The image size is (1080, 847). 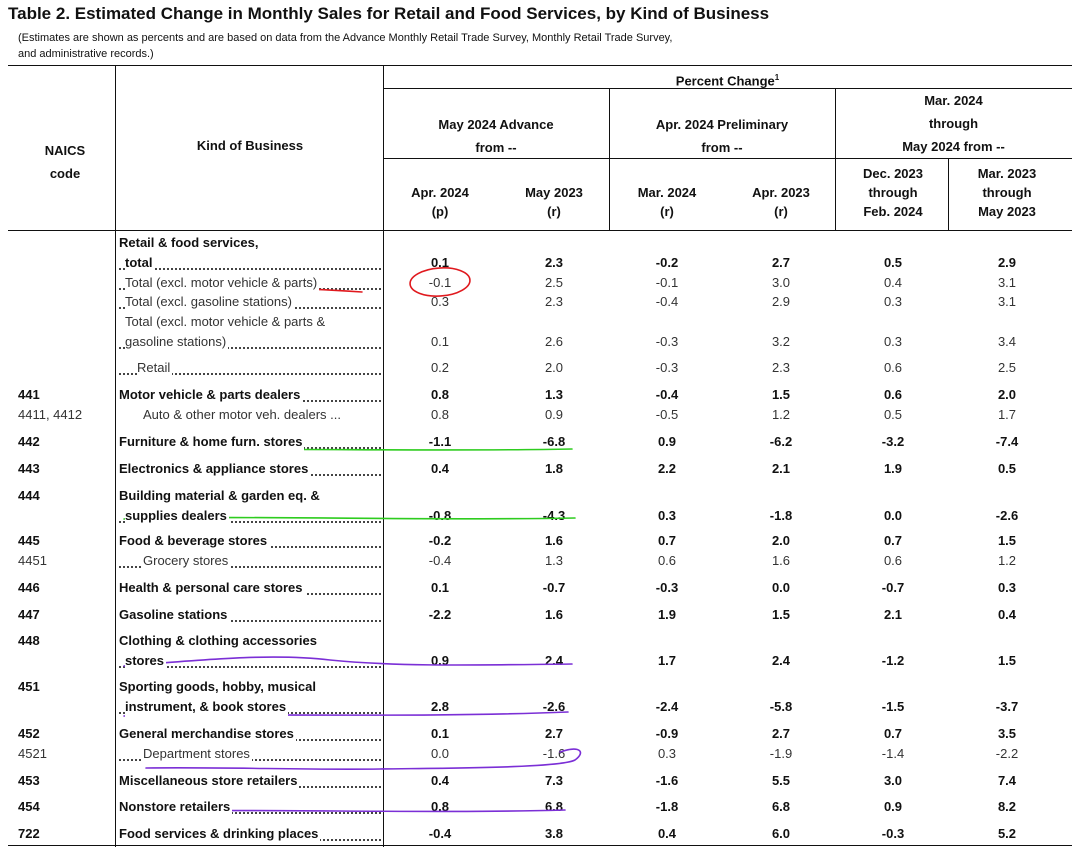 What do you see at coordinates (250, 707) in the screenshot?
I see `business-label: instrument, & book stores` at bounding box center [250, 707].